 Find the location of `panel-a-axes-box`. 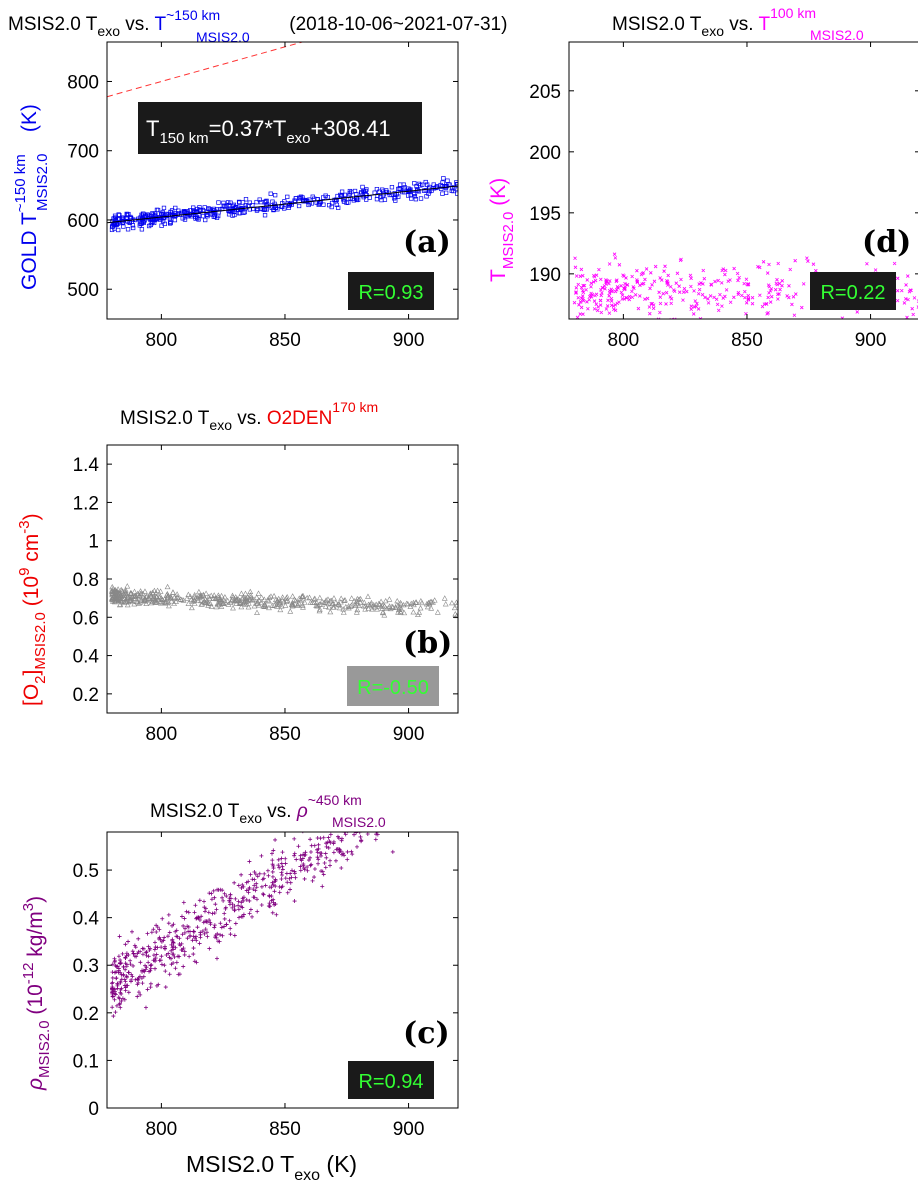

panel-a-axes-box is located at coordinates (282, 180).